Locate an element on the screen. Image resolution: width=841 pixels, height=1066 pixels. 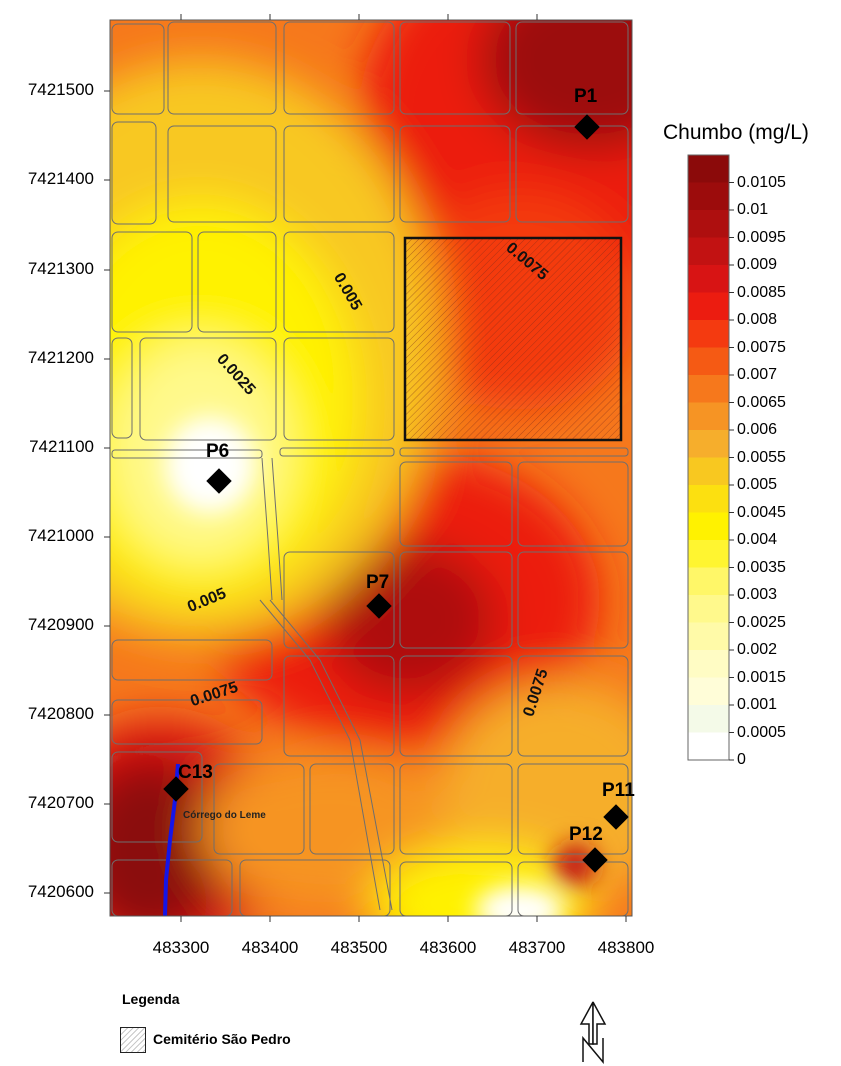
color-scale-label: 0.0105 is located at coordinates (761, 183).